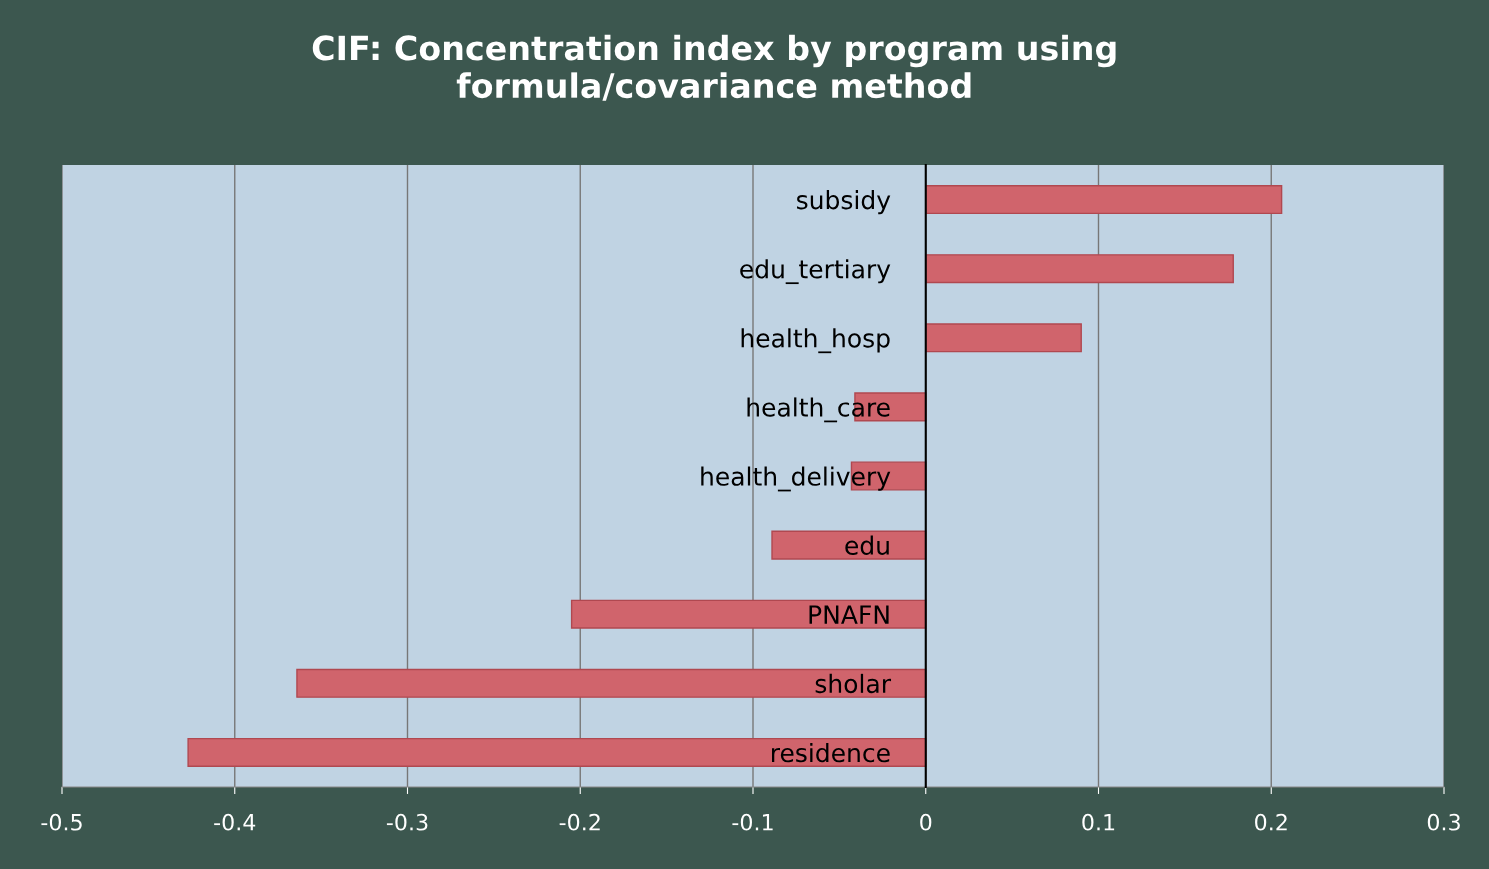 The image size is (1489, 869). What do you see at coordinates (235, 822) in the screenshot?
I see `x-tick-label: -0.4` at bounding box center [235, 822].